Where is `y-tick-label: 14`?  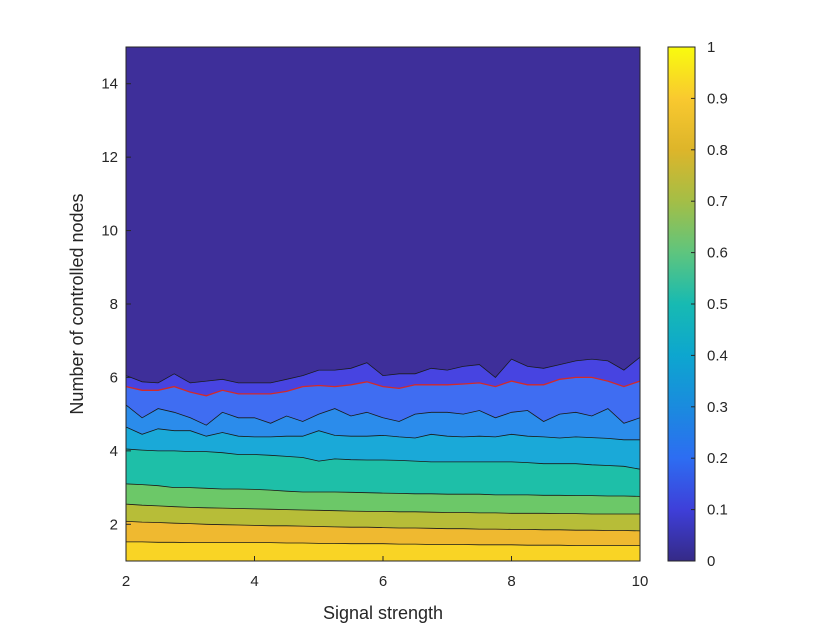
y-tick-label: 14 is located at coordinates (109, 84).